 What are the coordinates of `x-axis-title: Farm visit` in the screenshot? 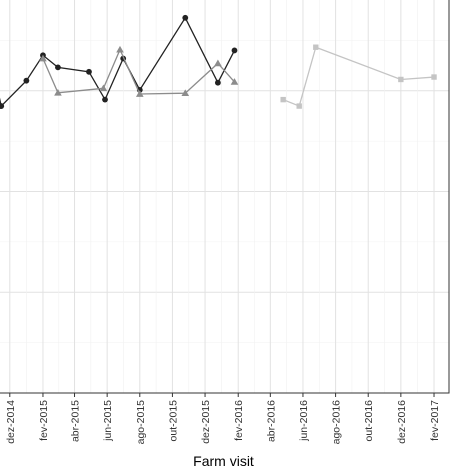 It's located at (223, 461).